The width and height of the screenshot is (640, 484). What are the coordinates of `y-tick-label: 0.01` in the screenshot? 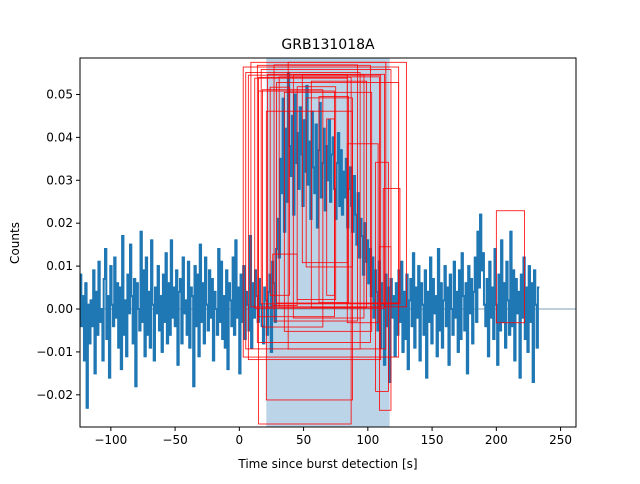 It's located at (59, 266).